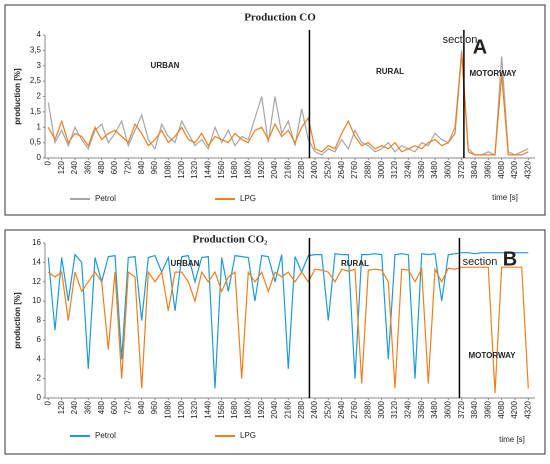 Image resolution: width=550 pixels, height=464 pixels. I want to click on panel-letter: A, so click(480, 47).